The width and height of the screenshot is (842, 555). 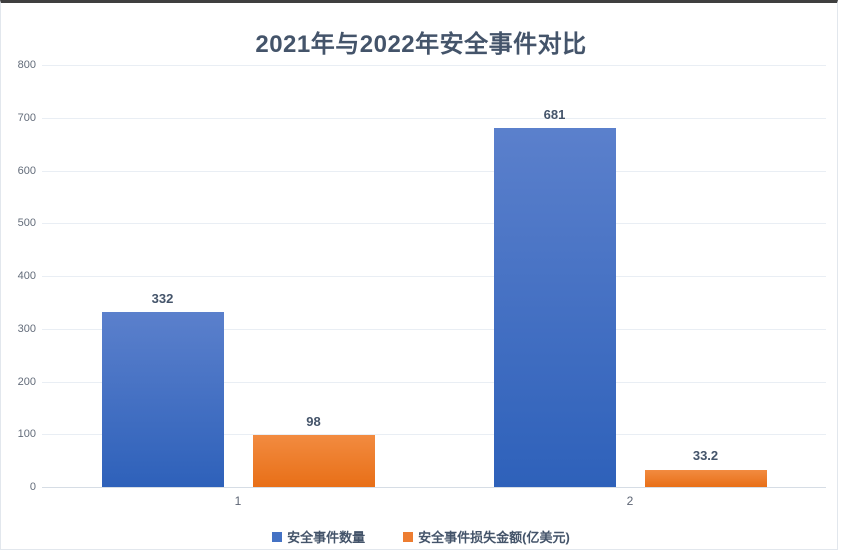 What do you see at coordinates (26, 276) in the screenshot?
I see `y-axis-label-400: 400` at bounding box center [26, 276].